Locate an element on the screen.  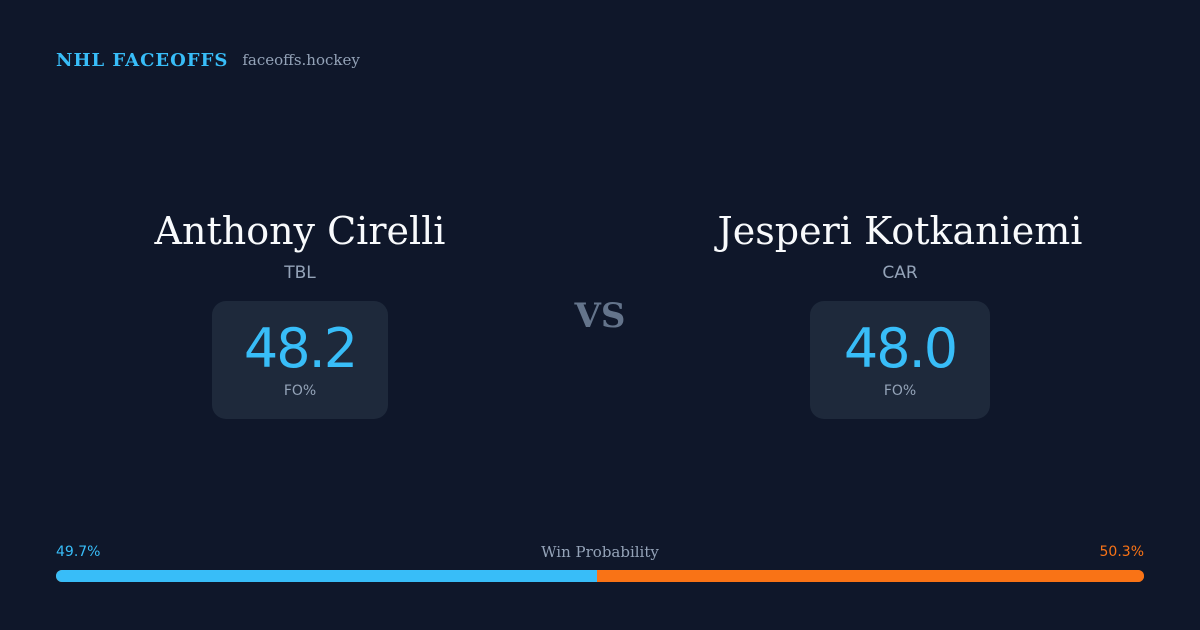
stat-box-left: 48.2 FO% is located at coordinates (300, 360).